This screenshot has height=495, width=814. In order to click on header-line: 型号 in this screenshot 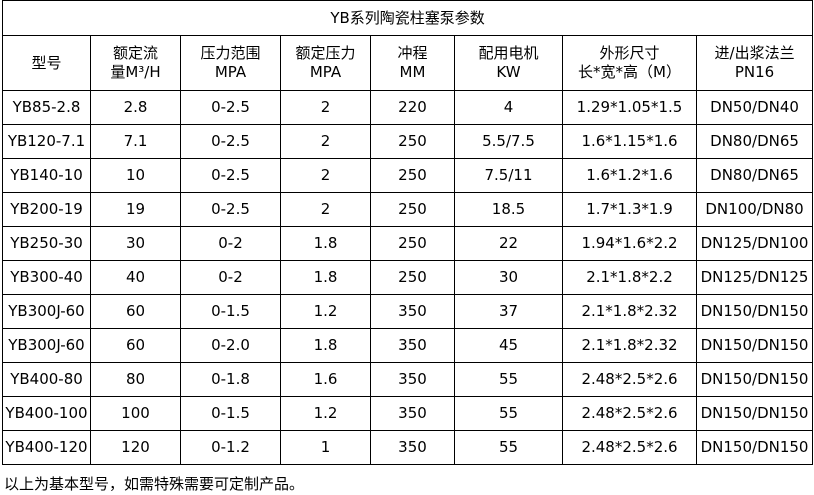, I will do `click(46, 62)`.